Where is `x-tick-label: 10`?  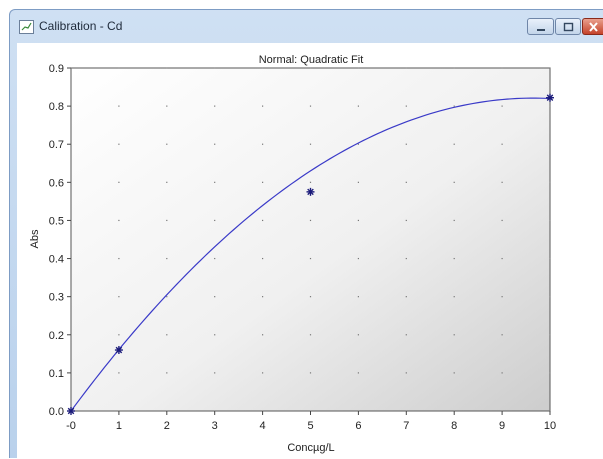
x-tick-label: 10 is located at coordinates (550, 426).